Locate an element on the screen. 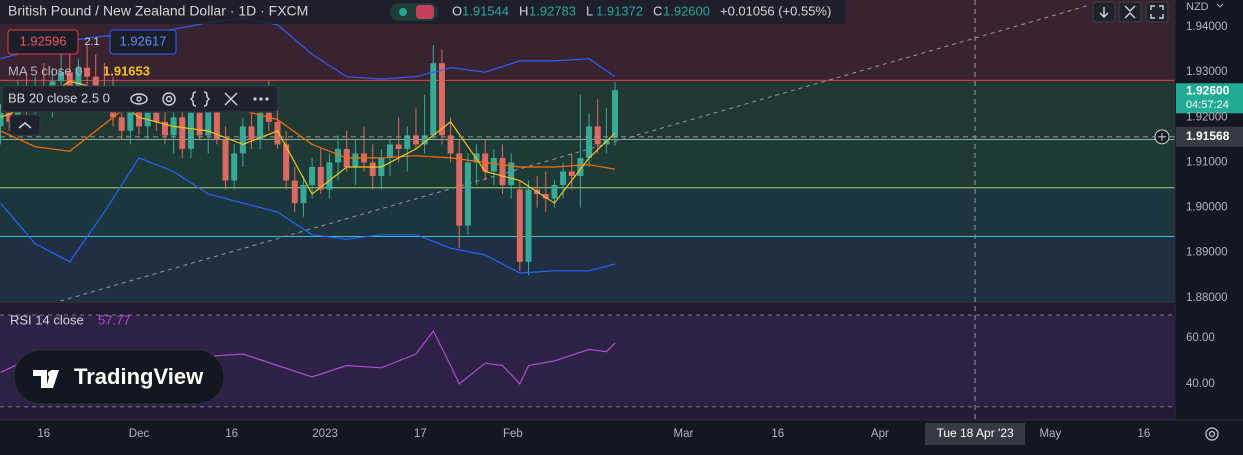  ohlc: O 1.91544 H 1.92783 L 1.91372 C 1.92600 is located at coordinates (581, 10).